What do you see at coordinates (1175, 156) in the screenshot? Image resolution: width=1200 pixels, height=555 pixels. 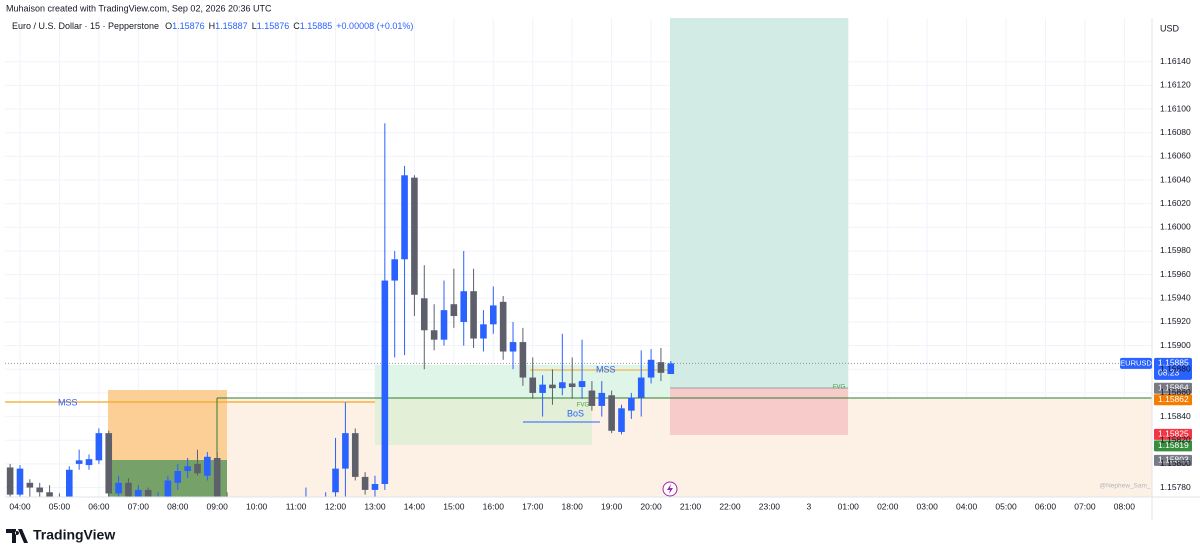 I see `y-tick-label: 1.16060` at bounding box center [1175, 156].